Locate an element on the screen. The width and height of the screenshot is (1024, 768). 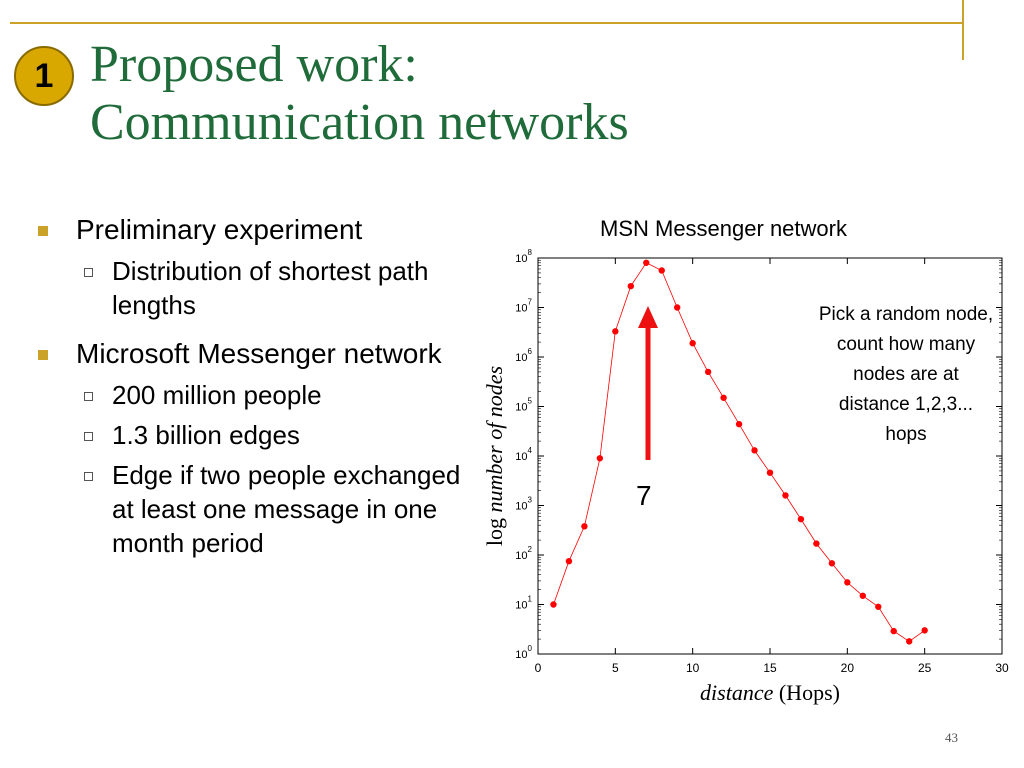
sub-bullet-text: 200 million people is located at coordinates (217, 395).